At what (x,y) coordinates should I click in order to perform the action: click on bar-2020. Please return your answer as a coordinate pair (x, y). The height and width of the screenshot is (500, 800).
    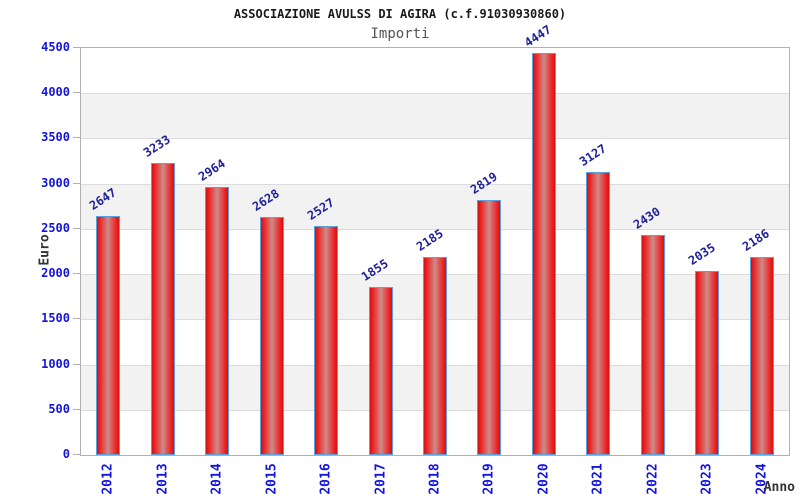
    Looking at the image, I should click on (543, 253).